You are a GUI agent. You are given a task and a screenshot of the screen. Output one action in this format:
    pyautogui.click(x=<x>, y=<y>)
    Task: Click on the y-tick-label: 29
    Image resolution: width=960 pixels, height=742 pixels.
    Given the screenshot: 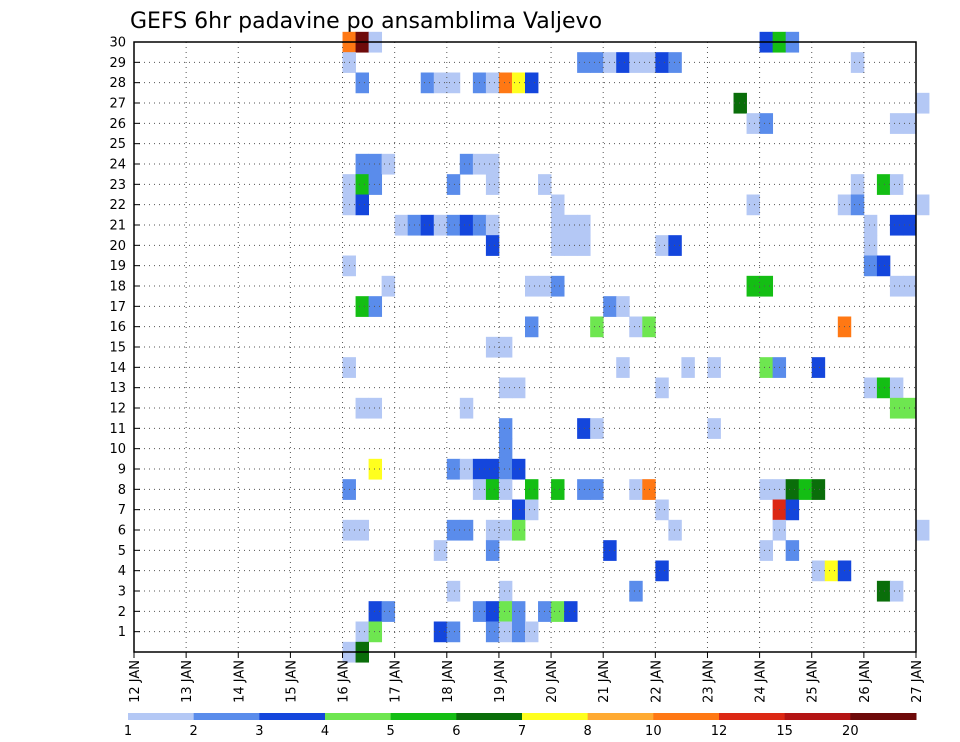 What is the action you would take?
    pyautogui.click(x=117, y=63)
    